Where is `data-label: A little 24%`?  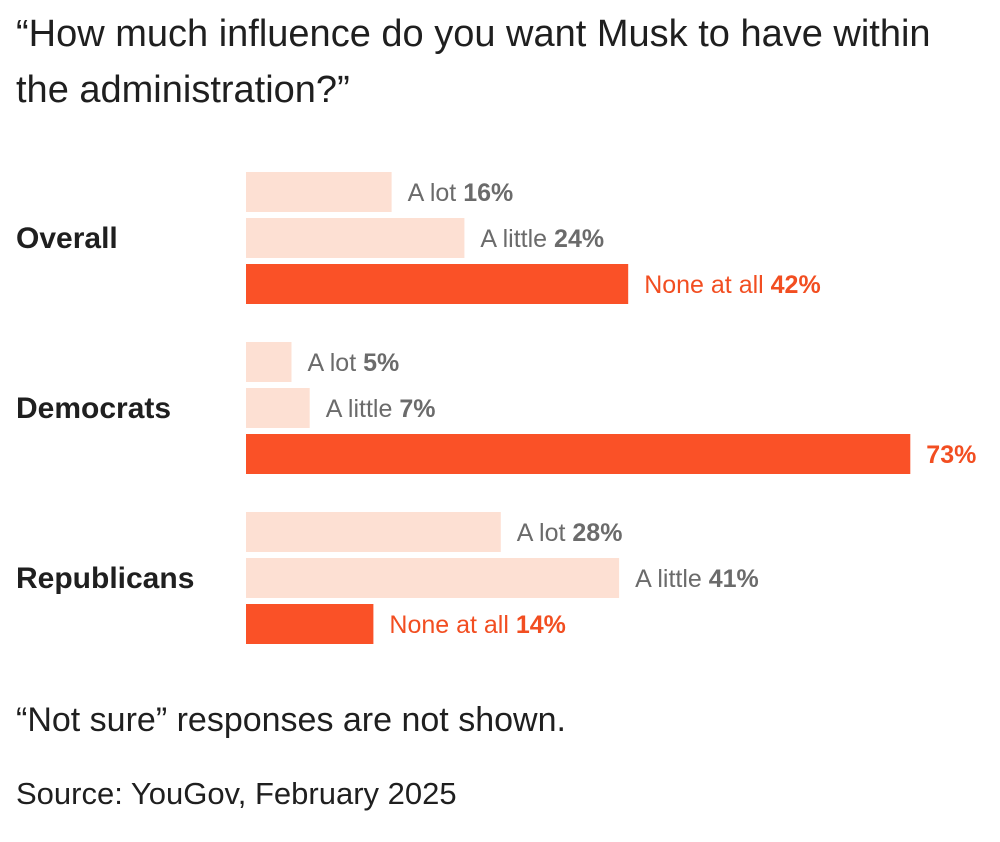 data-label: A little 24% is located at coordinates (542, 239).